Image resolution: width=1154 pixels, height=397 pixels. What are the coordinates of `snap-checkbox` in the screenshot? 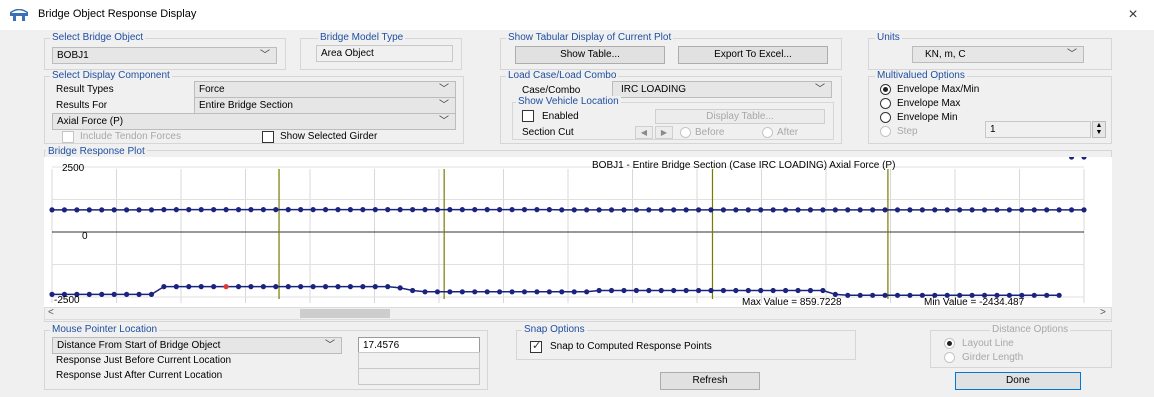 It's located at (536, 346).